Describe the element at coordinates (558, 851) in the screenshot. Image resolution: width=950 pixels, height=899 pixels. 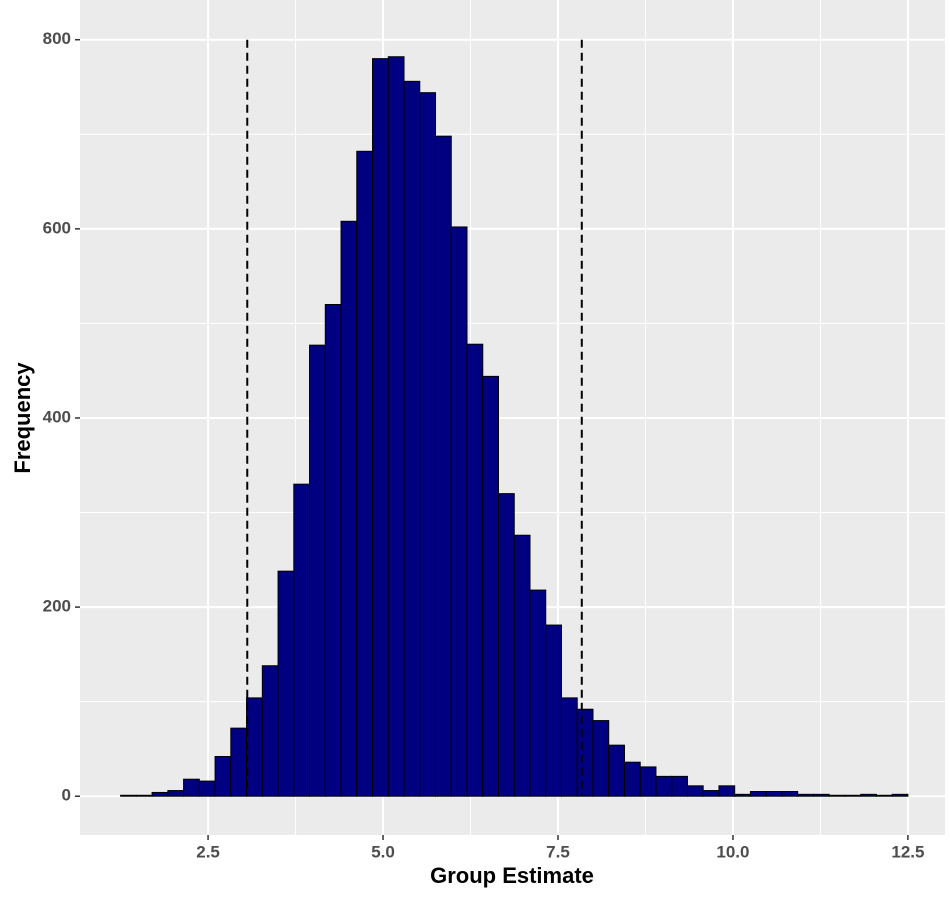
I see `x-tick-label: 7.5` at that location.